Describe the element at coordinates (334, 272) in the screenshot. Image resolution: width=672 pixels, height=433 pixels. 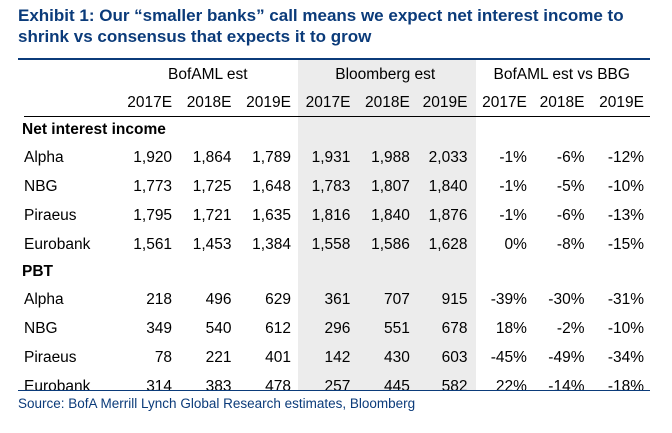
I see `section-header-row: PBT` at that location.